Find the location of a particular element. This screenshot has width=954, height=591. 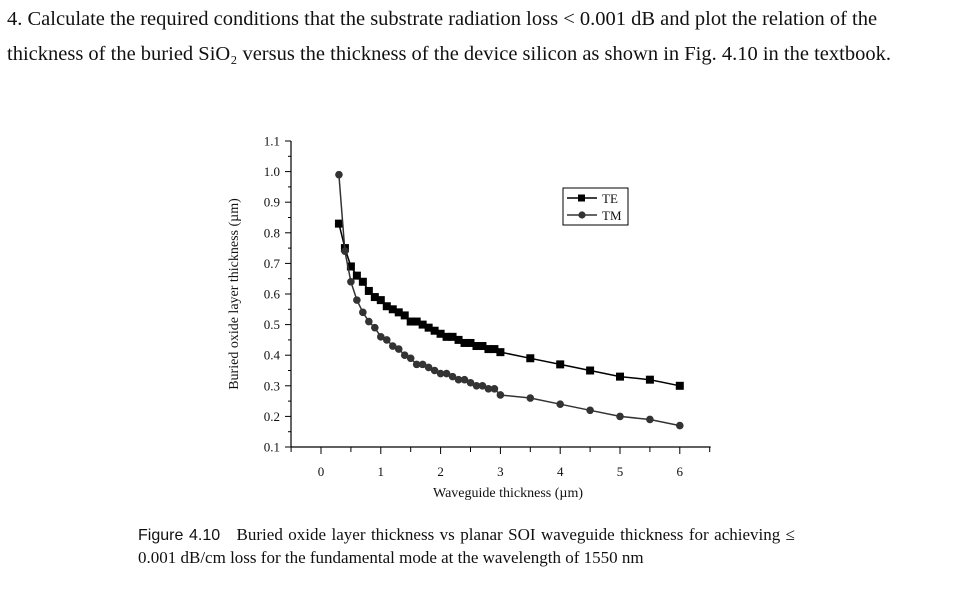

legend-box is located at coordinates (595, 206).